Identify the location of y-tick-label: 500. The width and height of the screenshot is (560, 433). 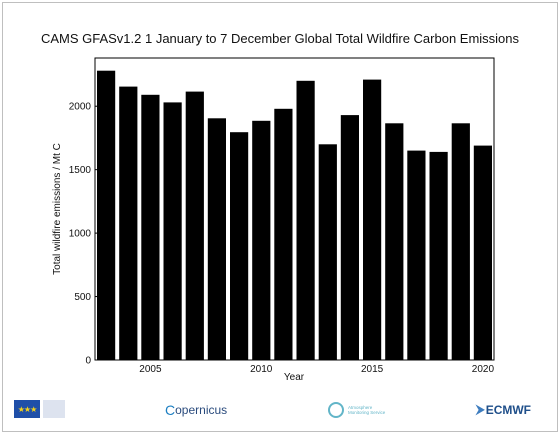
(82, 297).